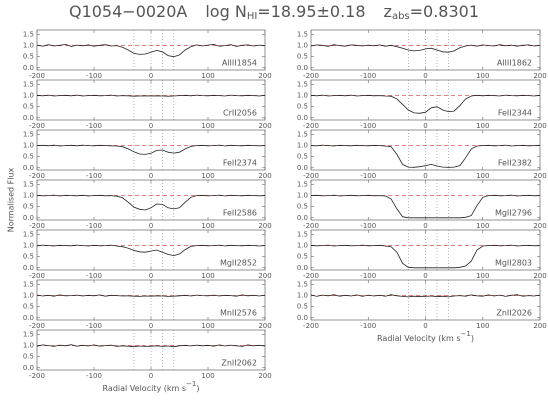 Image resolution: width=548 pixels, height=404 pixels. What do you see at coordinates (515, 113) in the screenshot?
I see `panel-label: FeII2344` at bounding box center [515, 113].